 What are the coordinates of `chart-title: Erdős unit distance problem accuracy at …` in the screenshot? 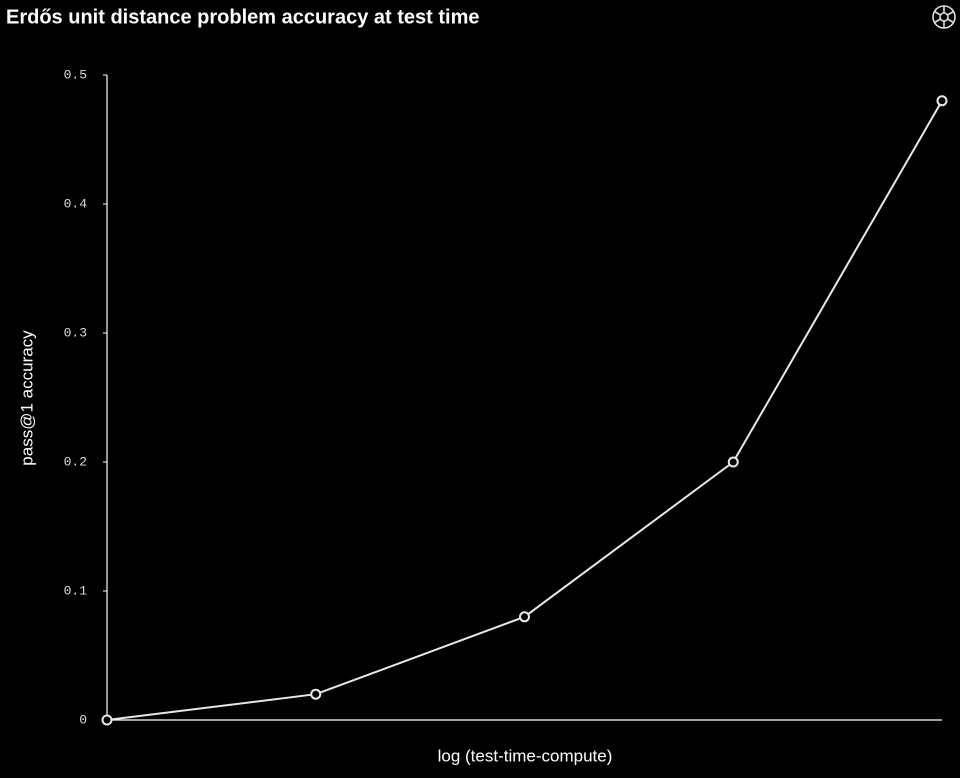 It's located at (242, 17).